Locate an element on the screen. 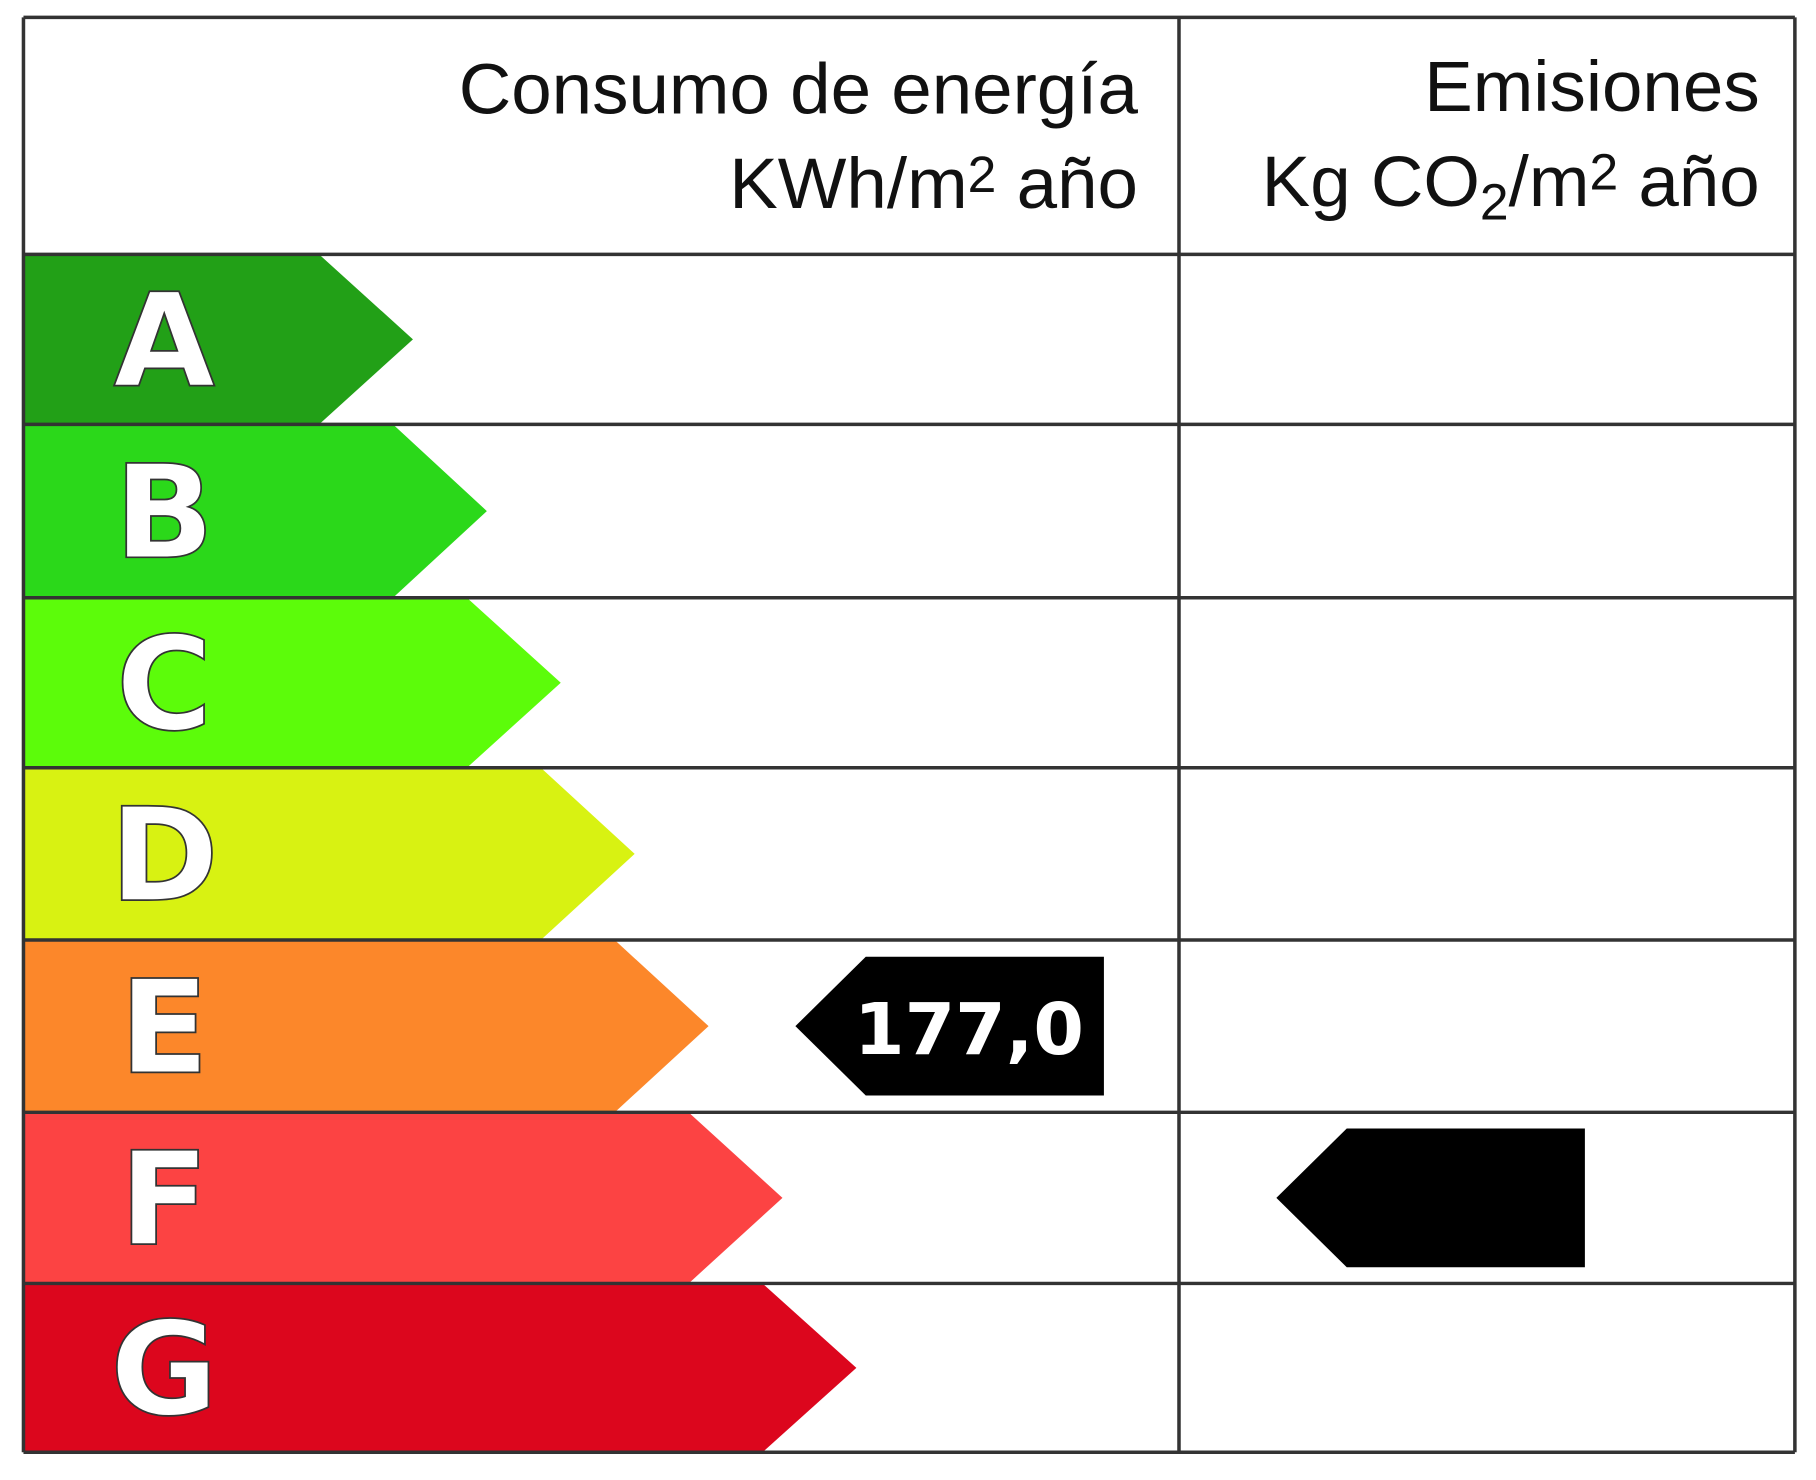  unit-text: KWh/m is located at coordinates (848, 184).